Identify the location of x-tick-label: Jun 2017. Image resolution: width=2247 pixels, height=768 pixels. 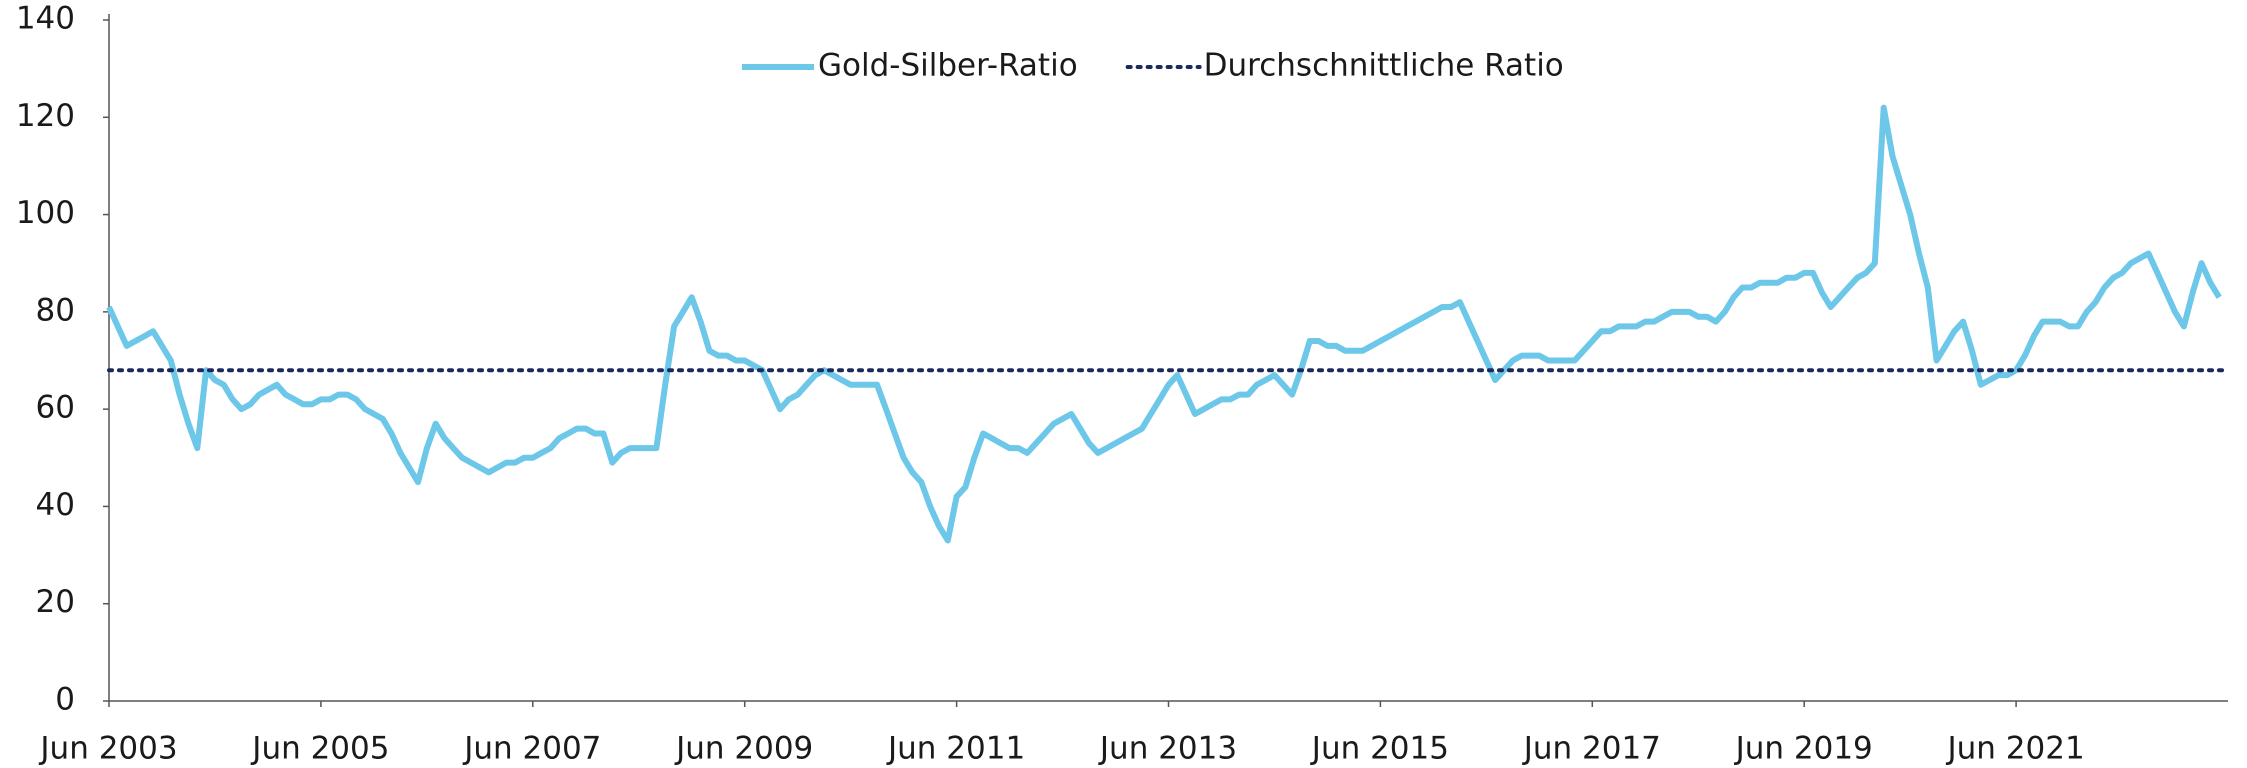
(1591, 749).